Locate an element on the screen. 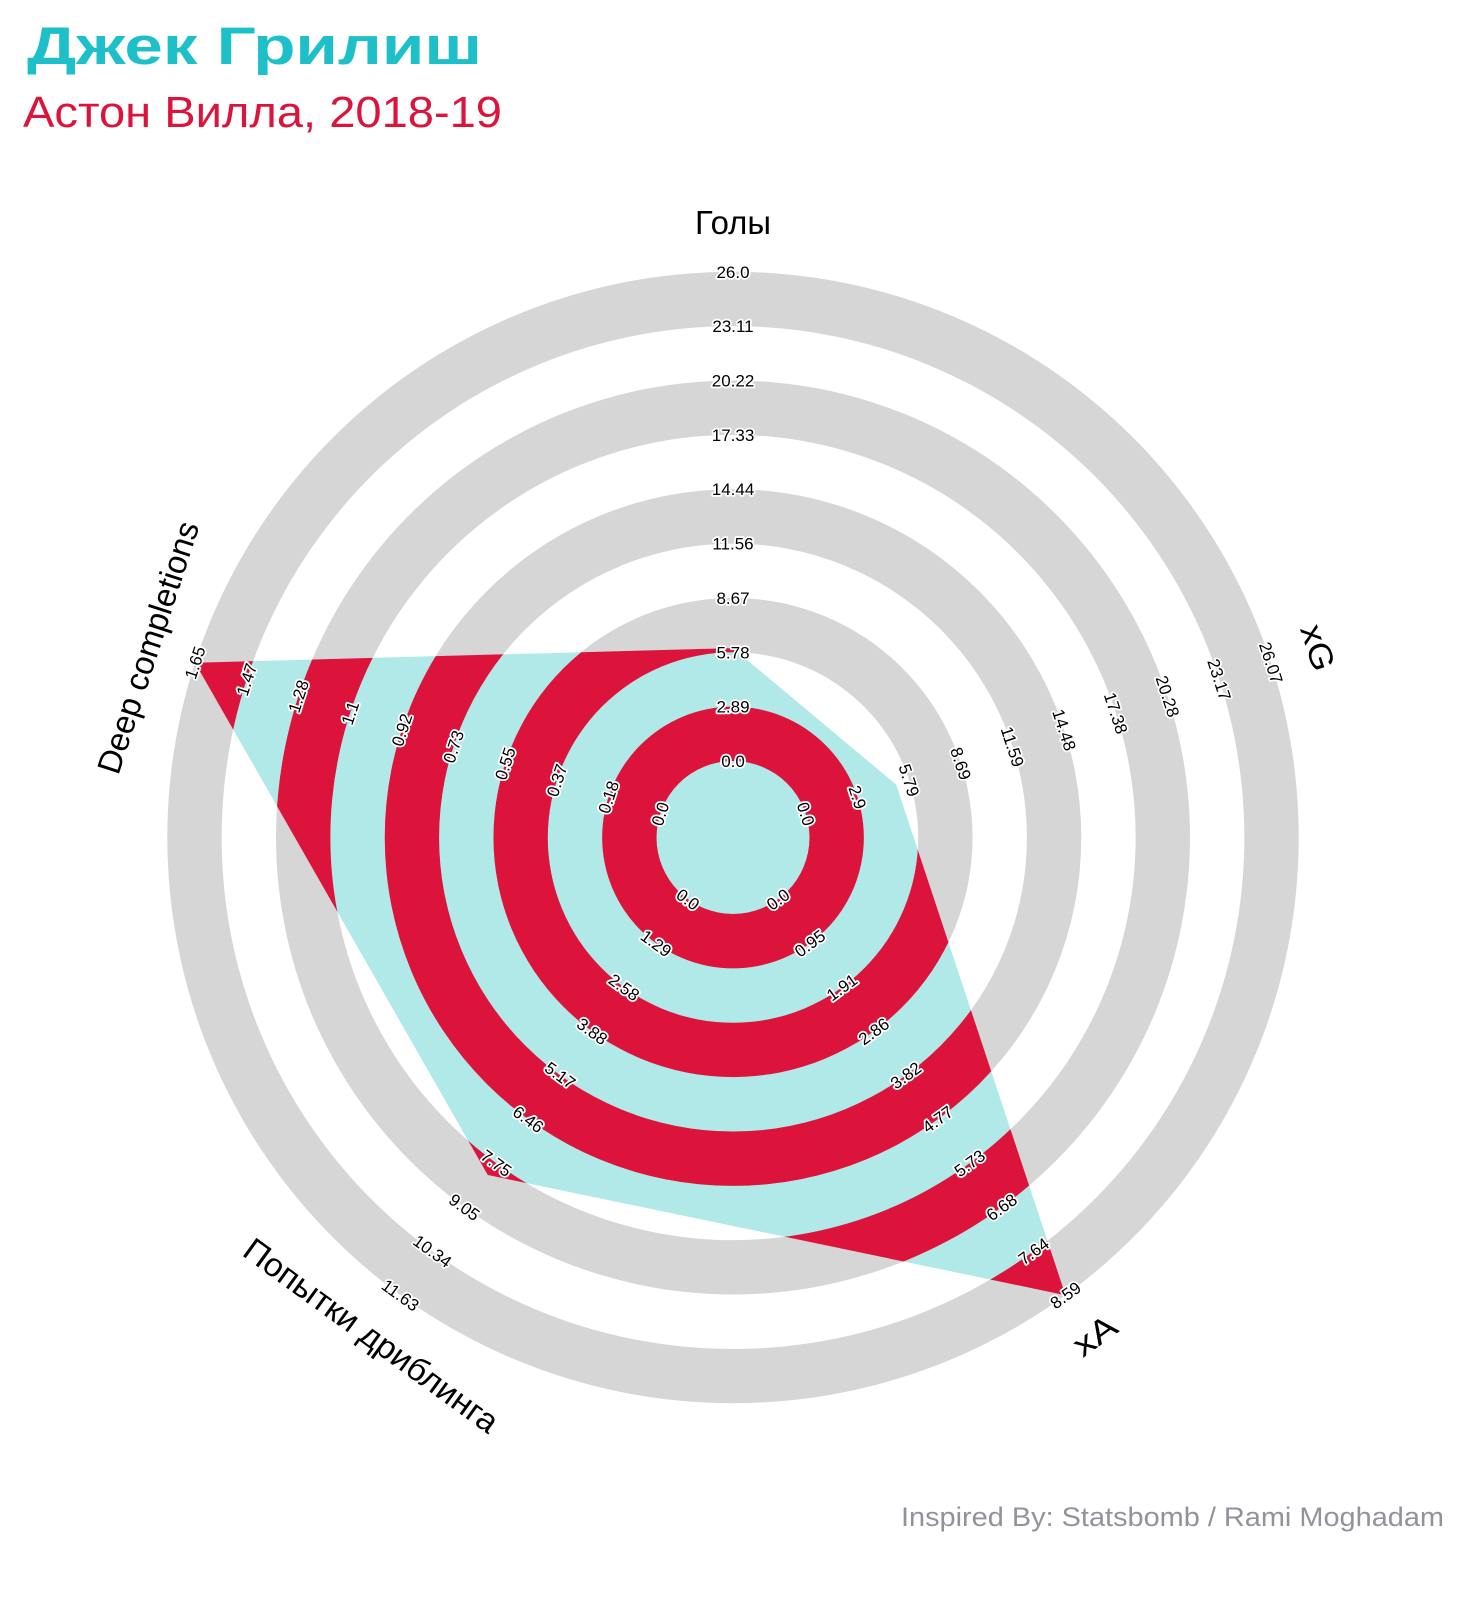 The image size is (1460, 1600). svg-text: 5.78 is located at coordinates (732, 652).